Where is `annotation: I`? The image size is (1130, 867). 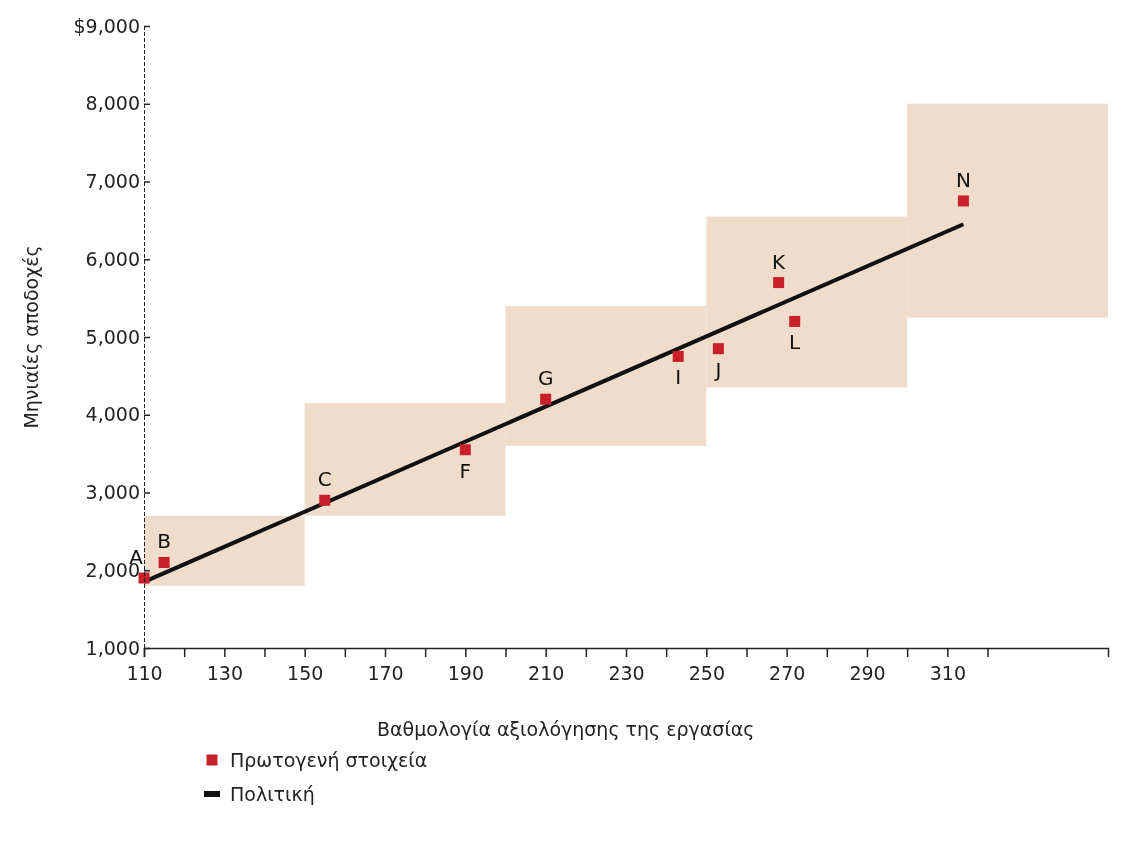
annotation: I is located at coordinates (678, 377).